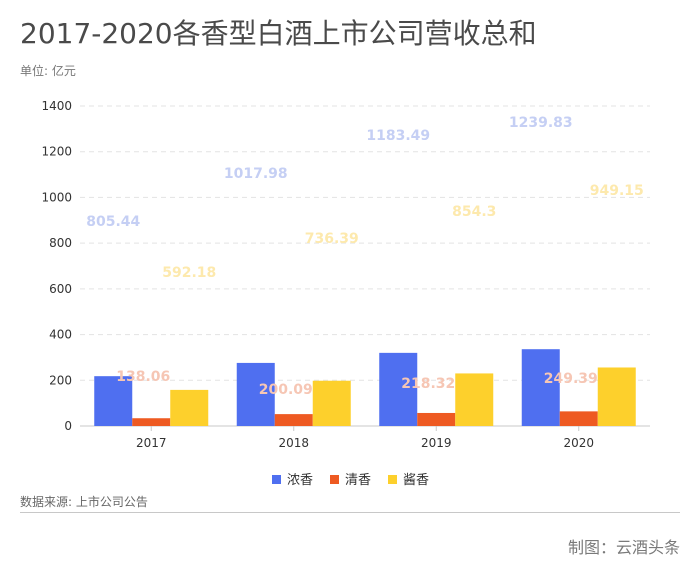 The image size is (700, 576). Describe the element at coordinates (151, 422) in the screenshot. I see `bar-清香-2017` at that location.